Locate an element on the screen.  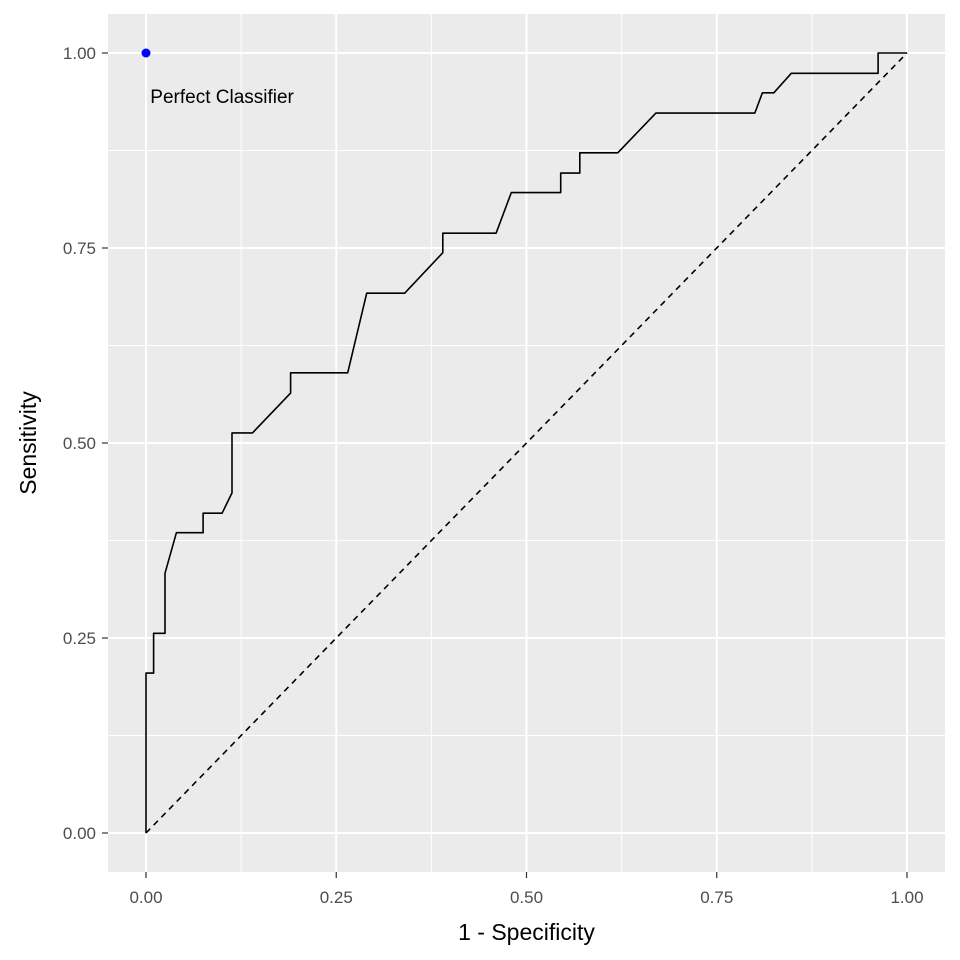
x-axis-title: 1 - Specificity is located at coordinates (526, 932).